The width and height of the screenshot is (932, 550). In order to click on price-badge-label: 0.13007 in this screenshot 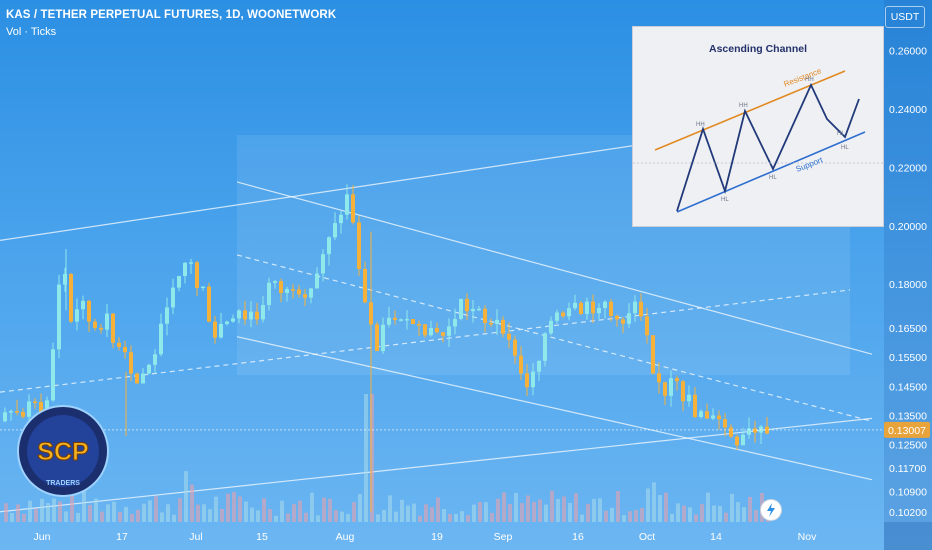, I will do `click(907, 431)`.